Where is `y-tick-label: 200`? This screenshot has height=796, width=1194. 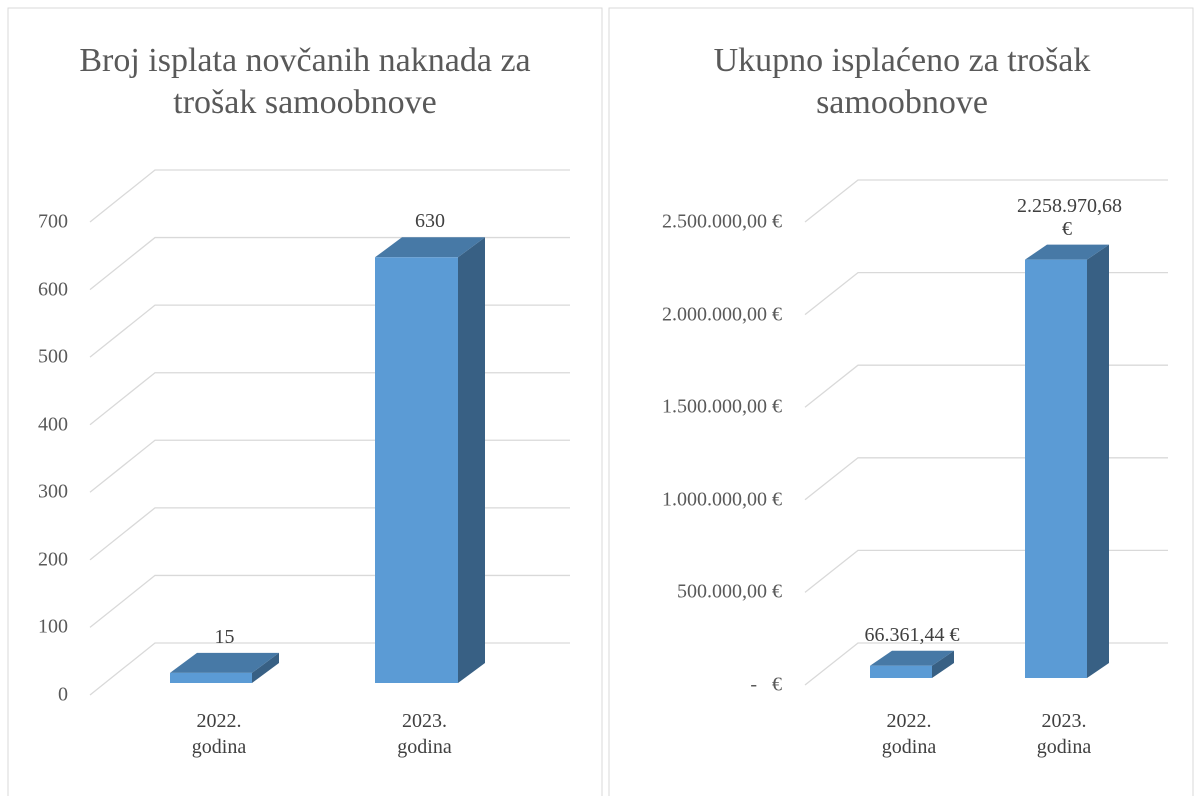
y-tick-label: 200 is located at coordinates (53, 559).